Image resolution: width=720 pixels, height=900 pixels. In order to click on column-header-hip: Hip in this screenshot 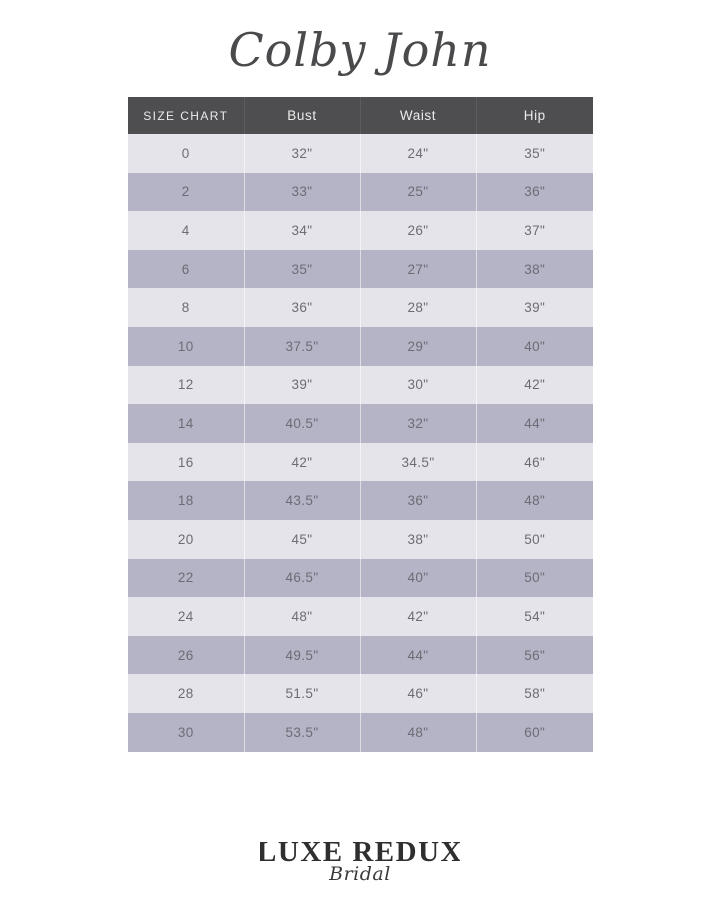, I will do `click(534, 115)`.